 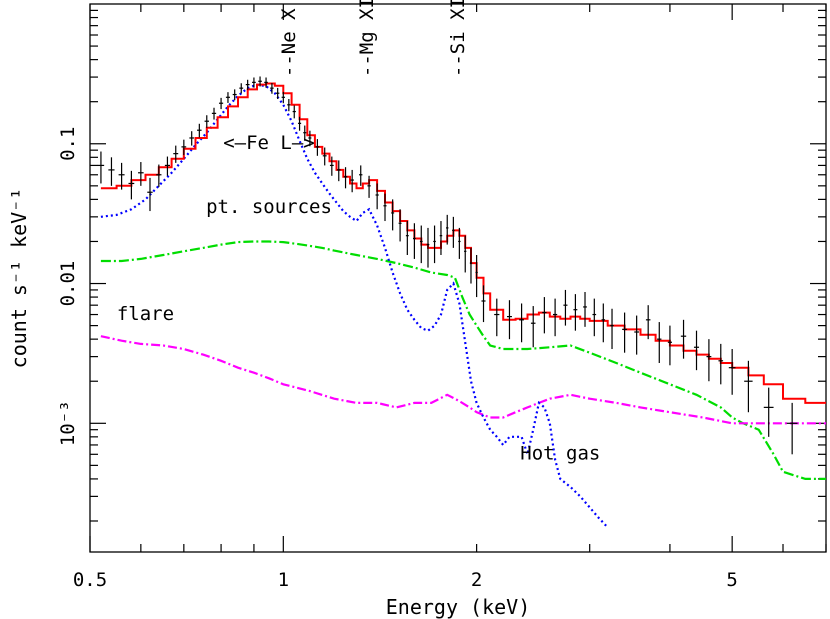 I want to click on y-tick-label: 10⁻³, so click(x=68, y=423).